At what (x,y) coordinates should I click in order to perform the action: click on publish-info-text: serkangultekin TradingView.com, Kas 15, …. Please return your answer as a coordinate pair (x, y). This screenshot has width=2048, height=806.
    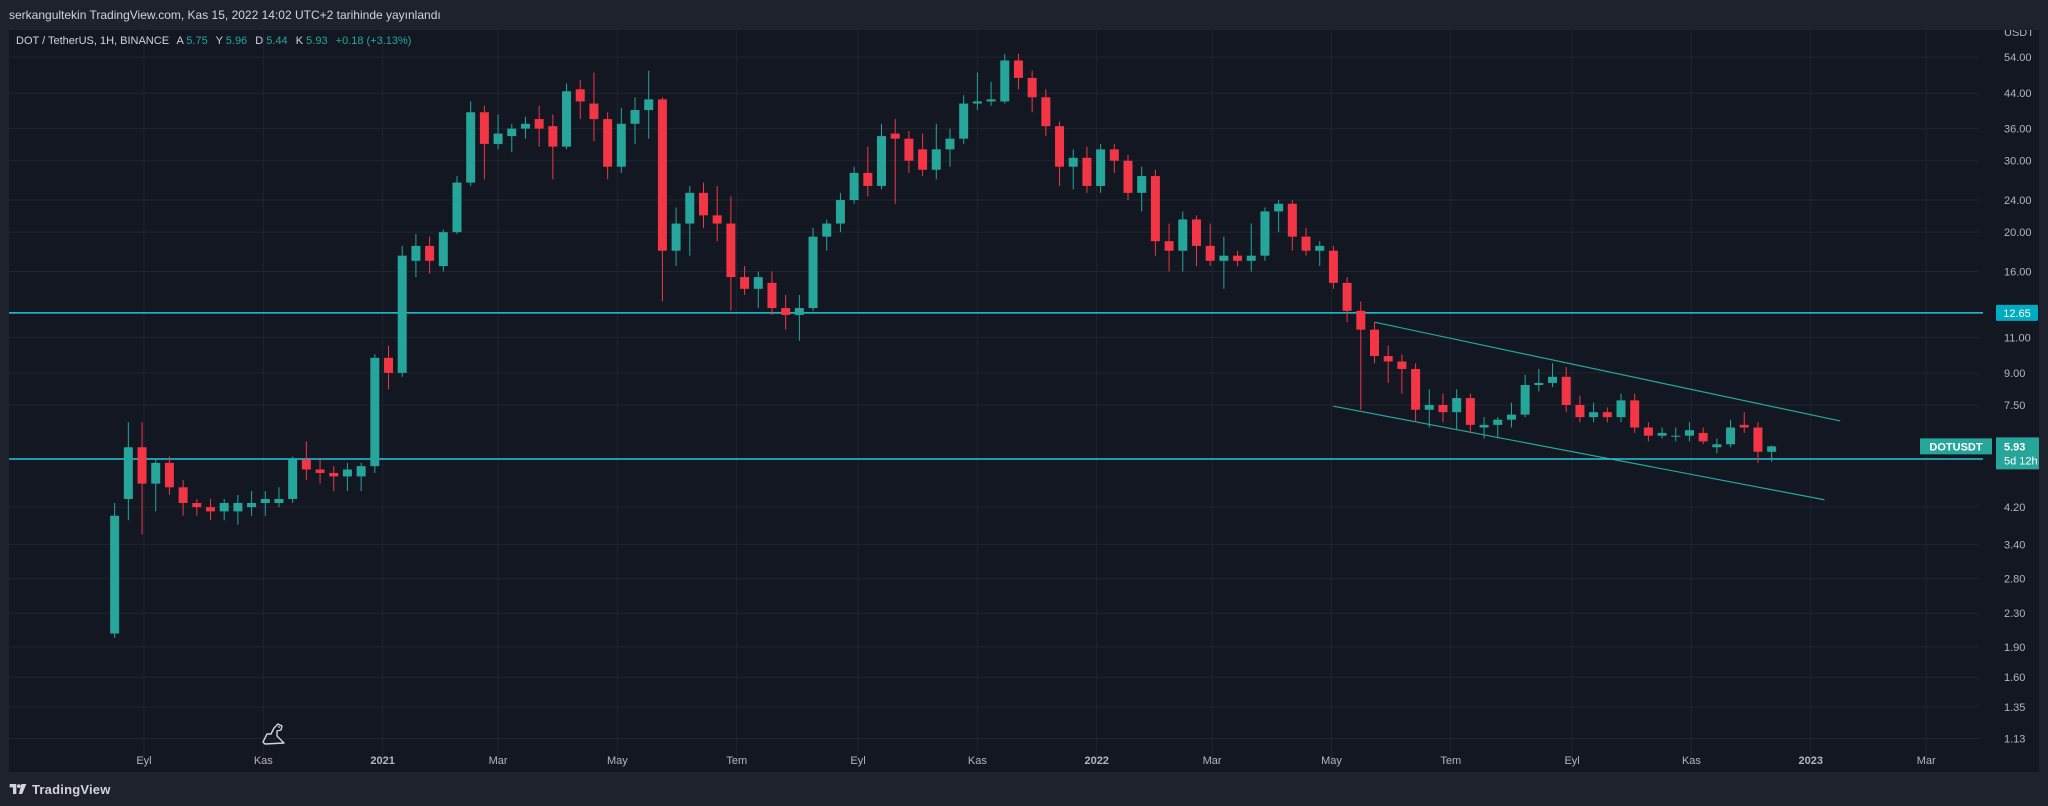
    Looking at the image, I should click on (225, 15).